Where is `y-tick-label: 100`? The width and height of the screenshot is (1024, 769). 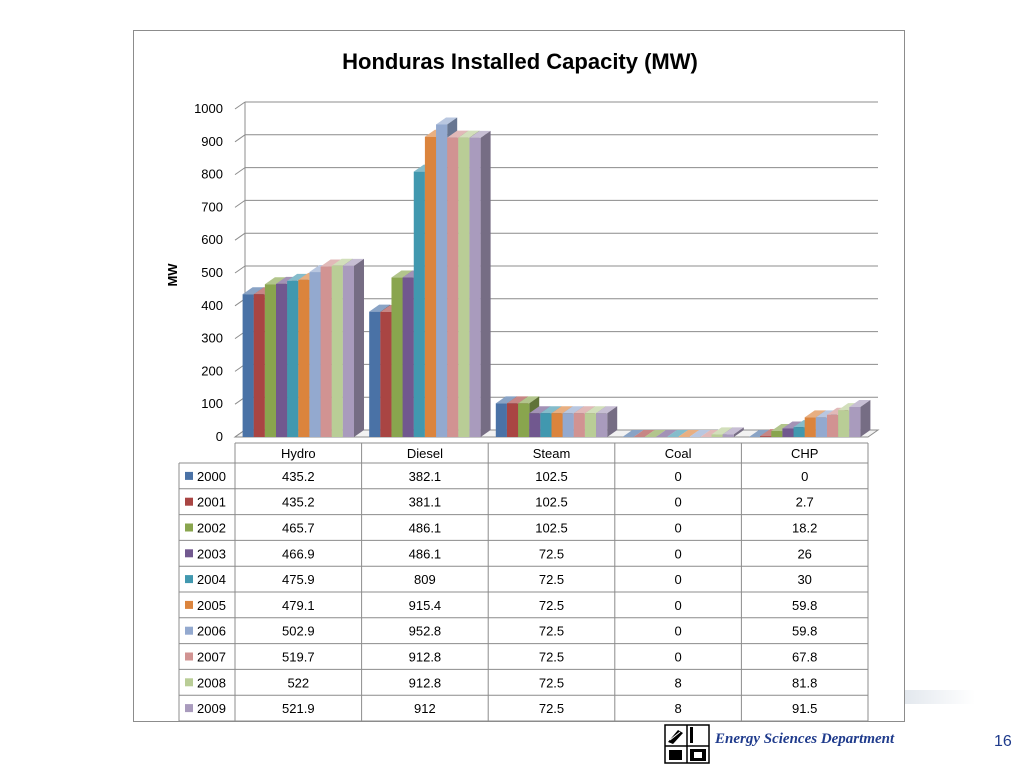
y-tick-label: 100 is located at coordinates (212, 403).